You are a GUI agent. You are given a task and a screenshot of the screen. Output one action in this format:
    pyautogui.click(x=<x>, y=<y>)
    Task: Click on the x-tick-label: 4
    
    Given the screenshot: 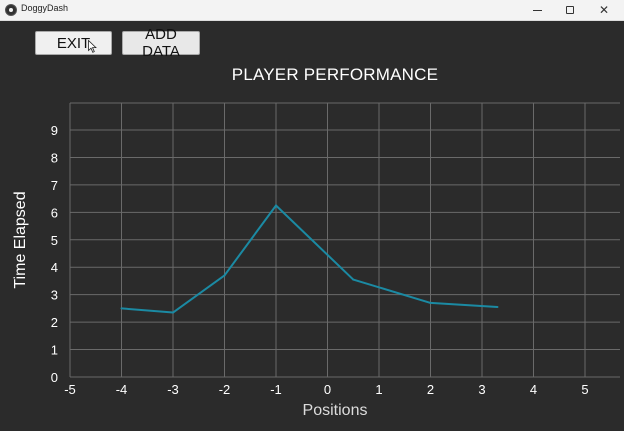 What is the action you would take?
    pyautogui.click(x=533, y=389)
    